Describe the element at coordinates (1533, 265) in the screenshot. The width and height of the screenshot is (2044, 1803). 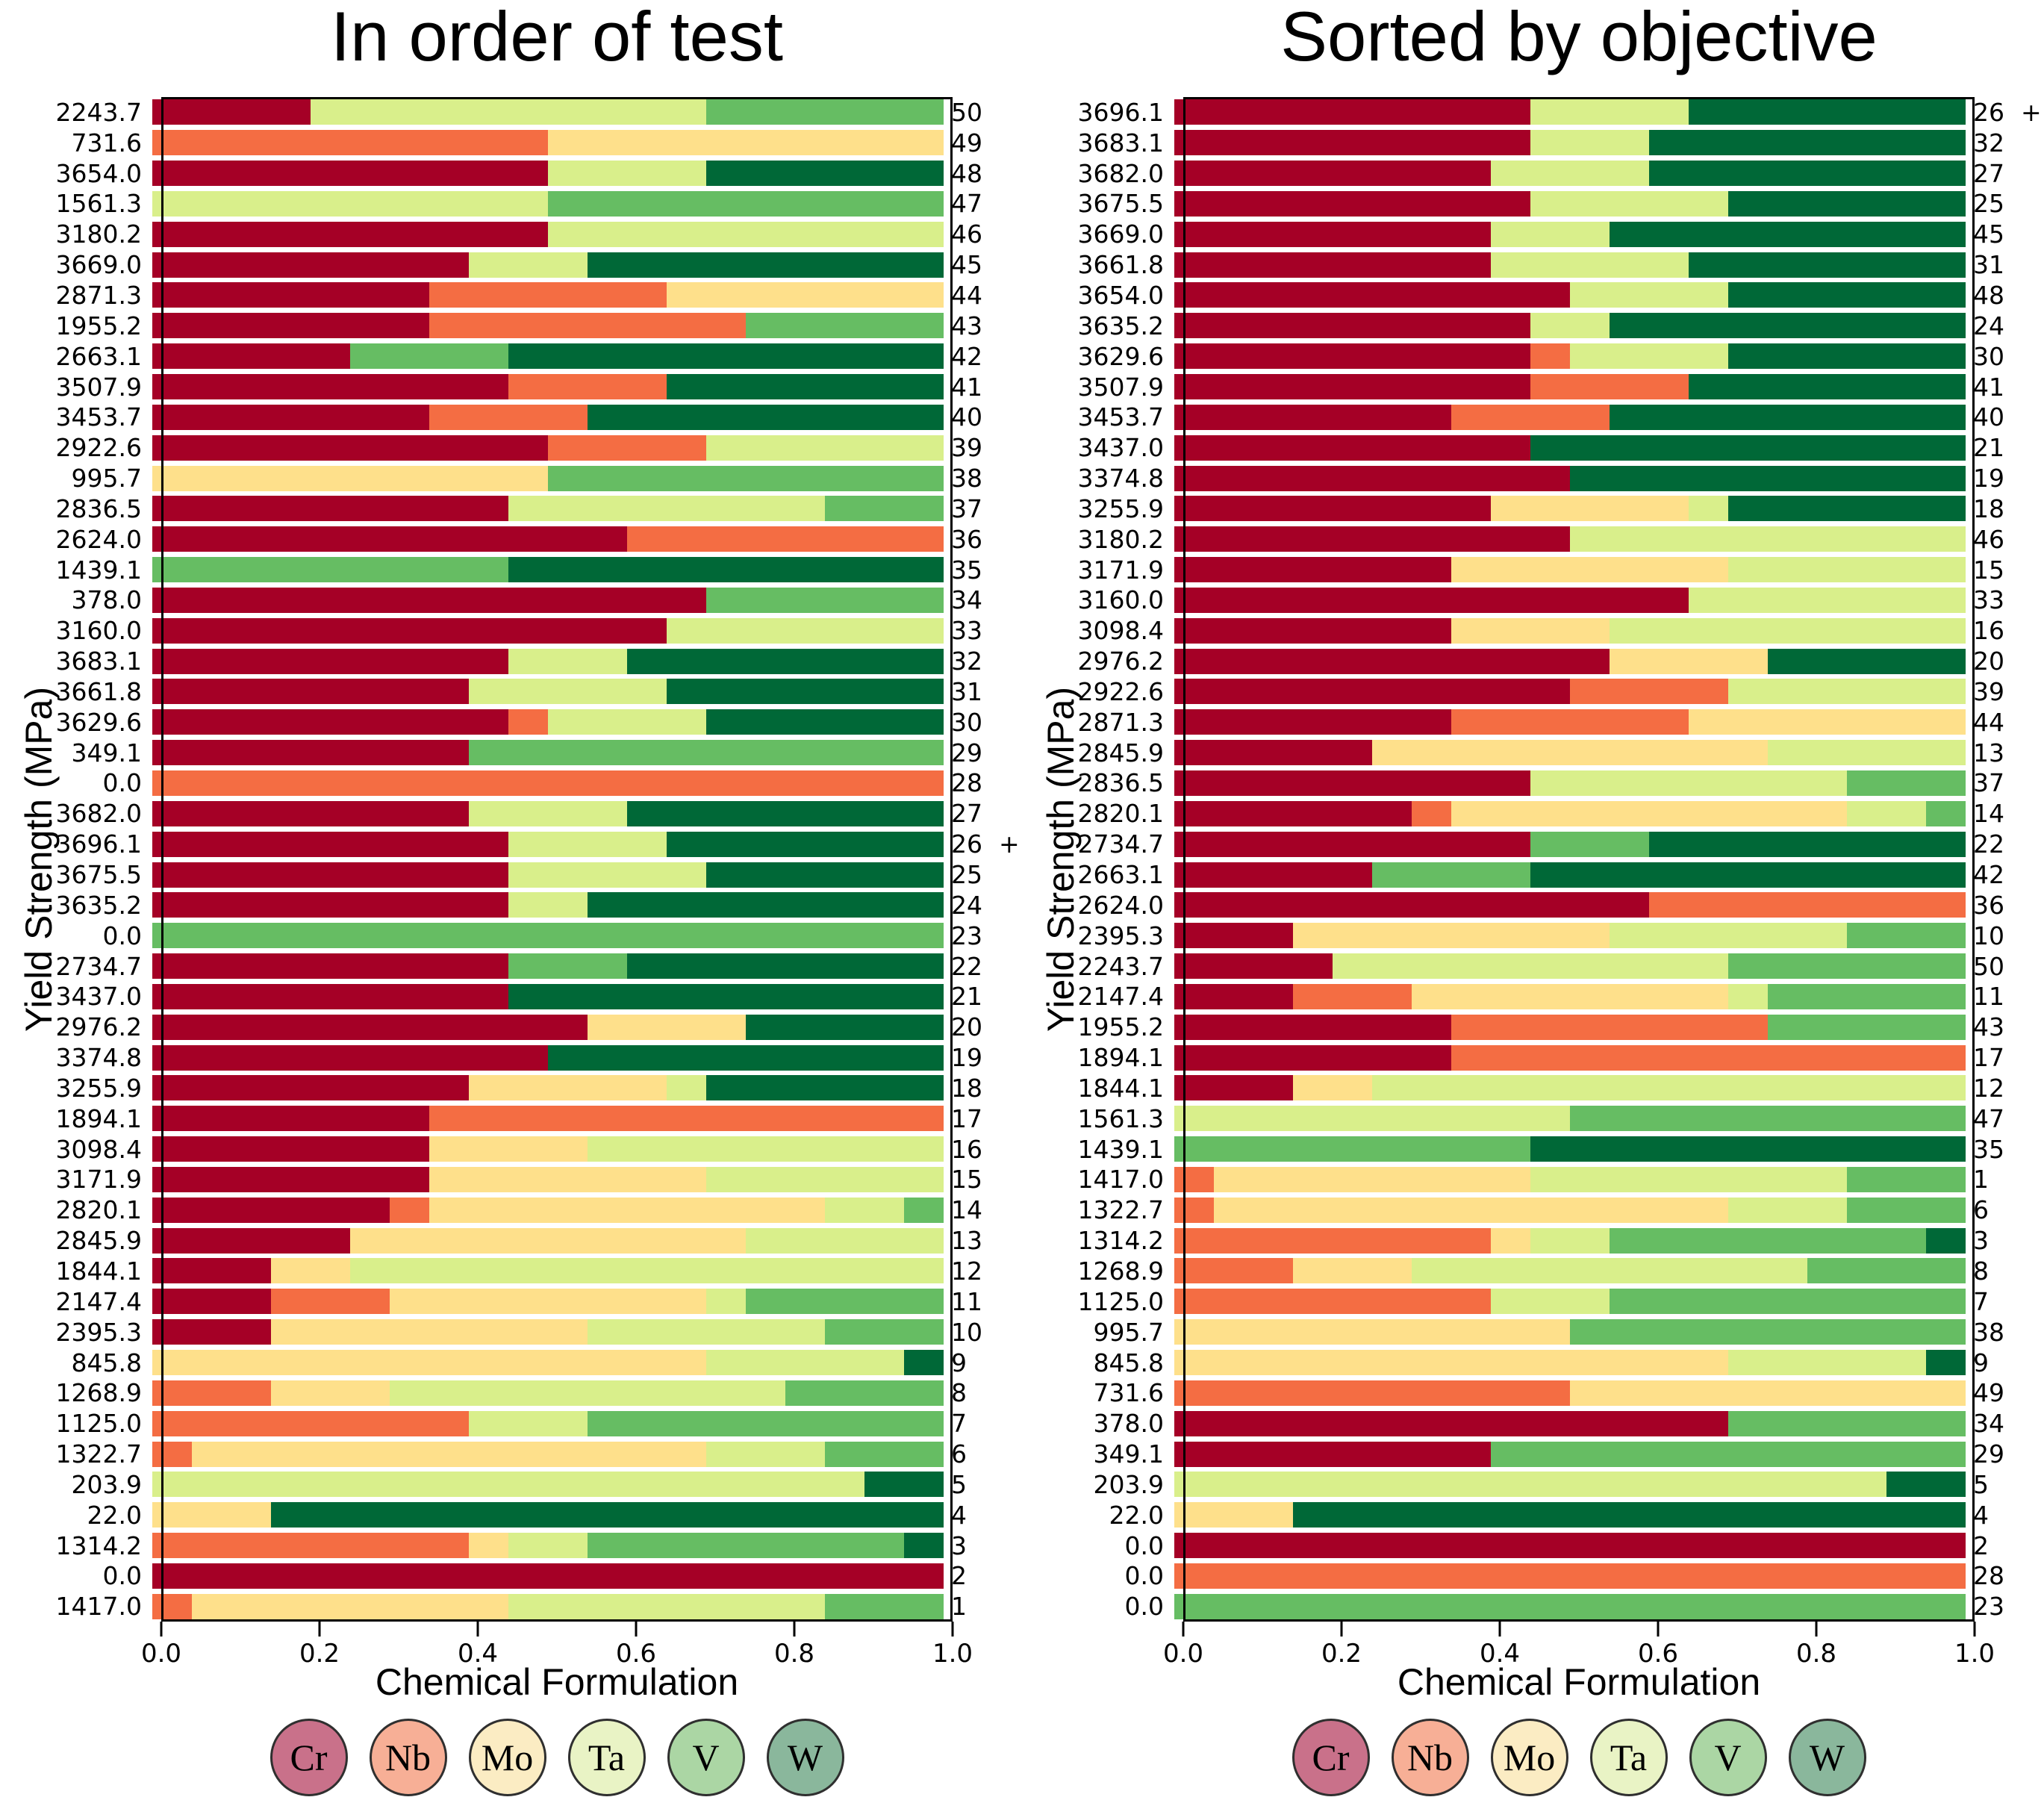
I see `chart-row: 3661.8 31` at that location.